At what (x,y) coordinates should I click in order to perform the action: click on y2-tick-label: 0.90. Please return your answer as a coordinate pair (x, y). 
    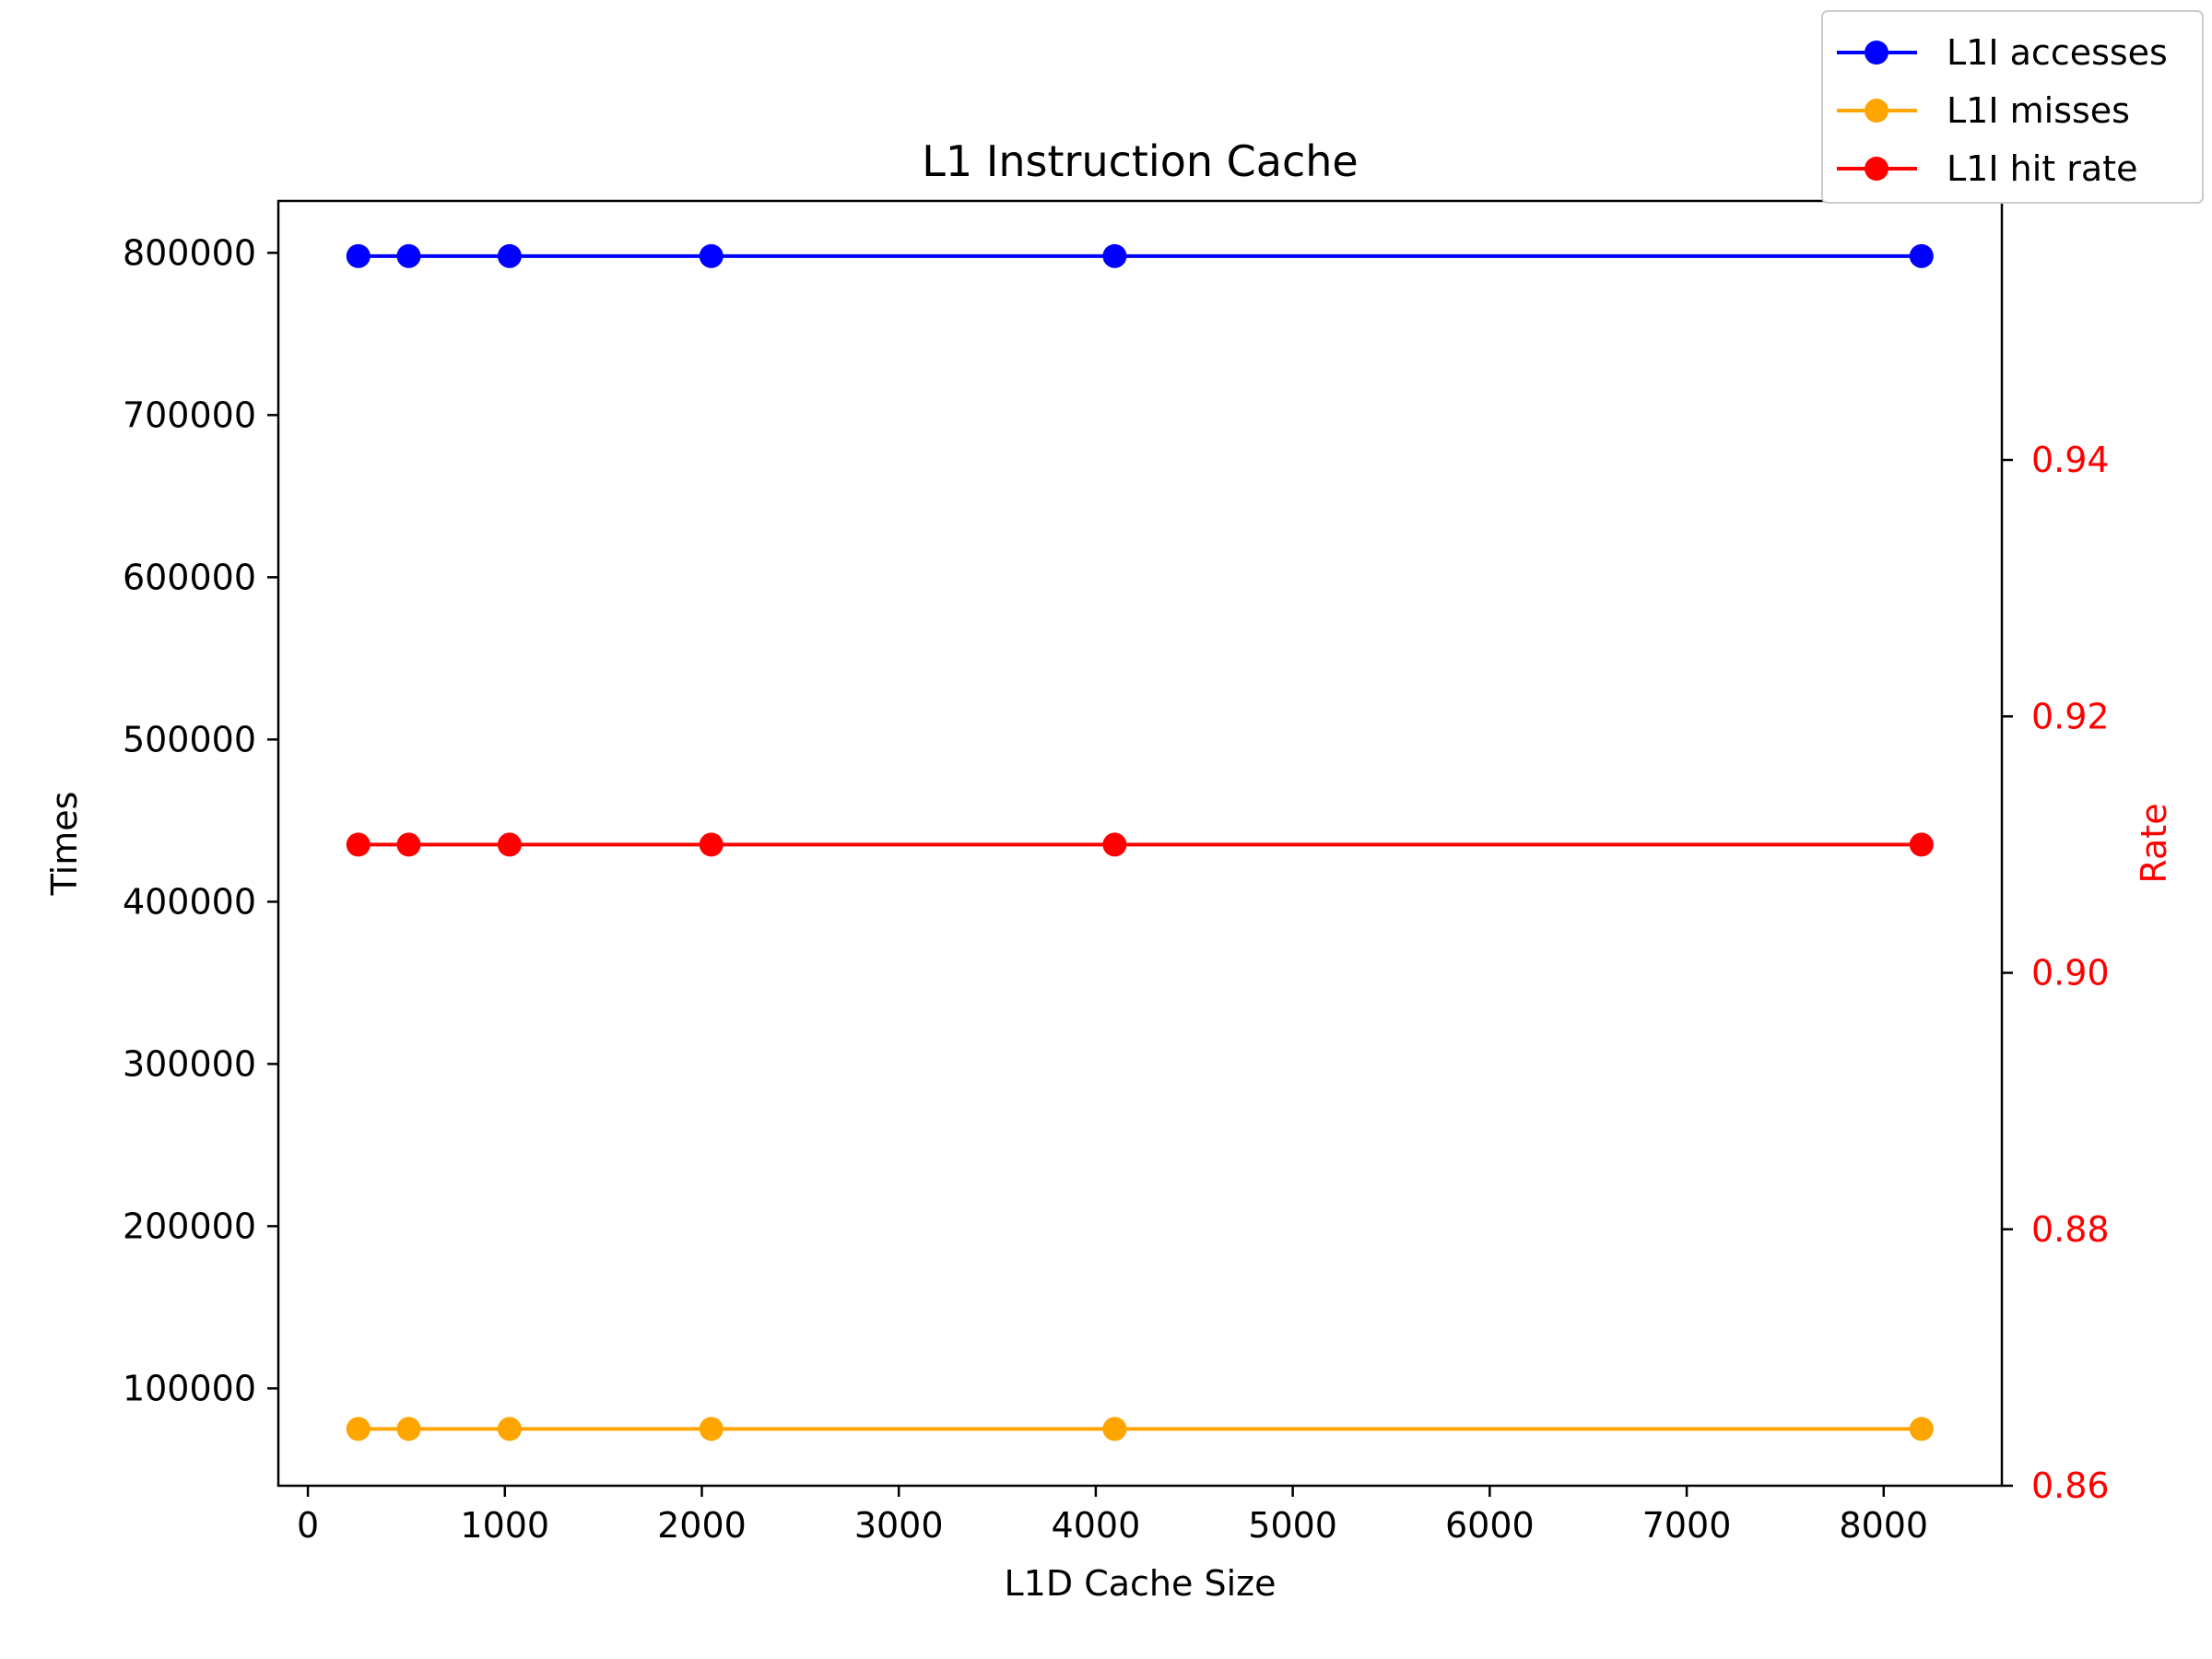
    Looking at the image, I should click on (2070, 973).